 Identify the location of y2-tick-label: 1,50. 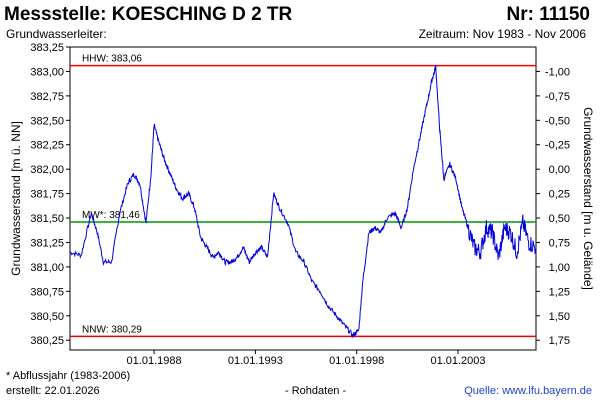
(559, 317).